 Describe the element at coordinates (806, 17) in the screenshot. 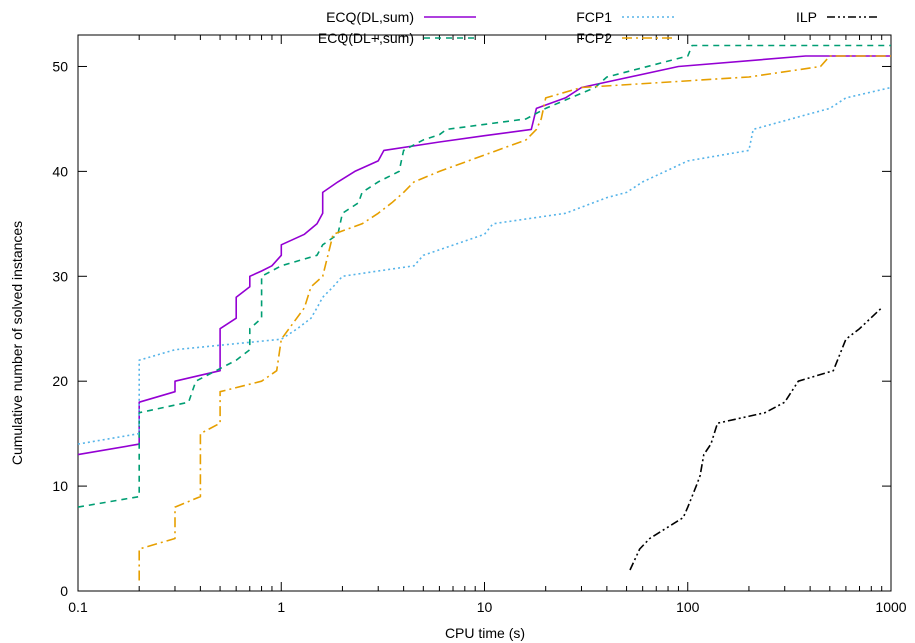

I see `legend-label: ILP` at that location.